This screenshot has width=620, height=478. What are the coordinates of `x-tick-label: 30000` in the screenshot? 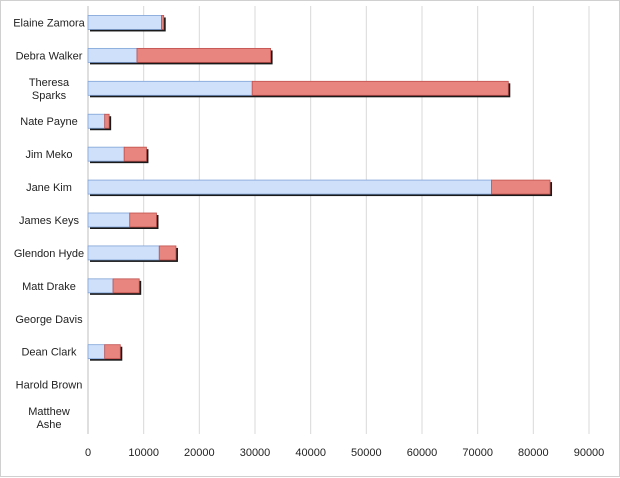 It's located at (255, 453).